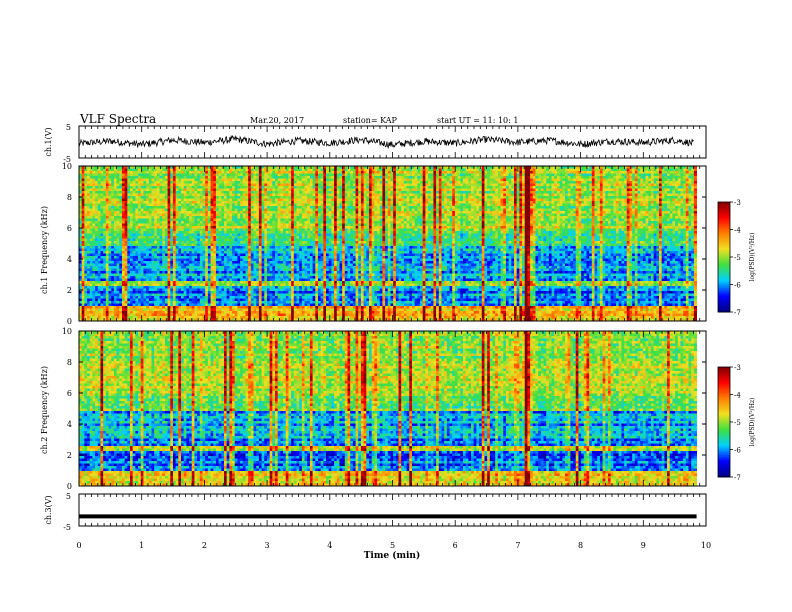  What do you see at coordinates (392, 555) in the screenshot?
I see `time-axis-title: Time (min)` at bounding box center [392, 555].